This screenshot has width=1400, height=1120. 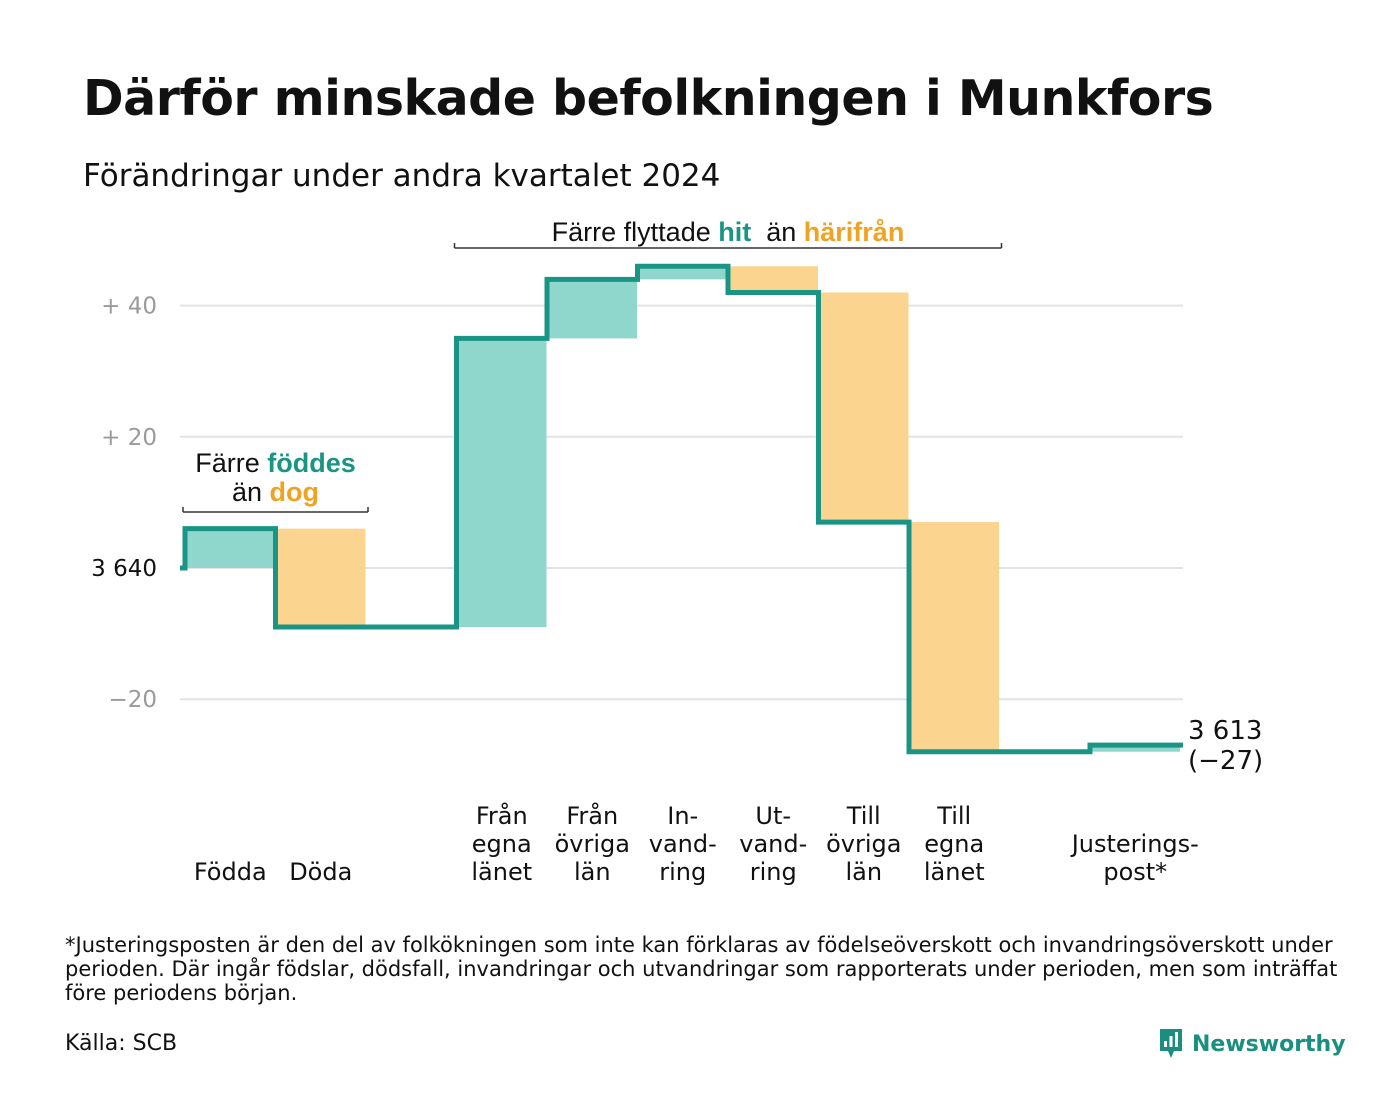 I want to click on y-tick-label: + 40, so click(x=129, y=307).